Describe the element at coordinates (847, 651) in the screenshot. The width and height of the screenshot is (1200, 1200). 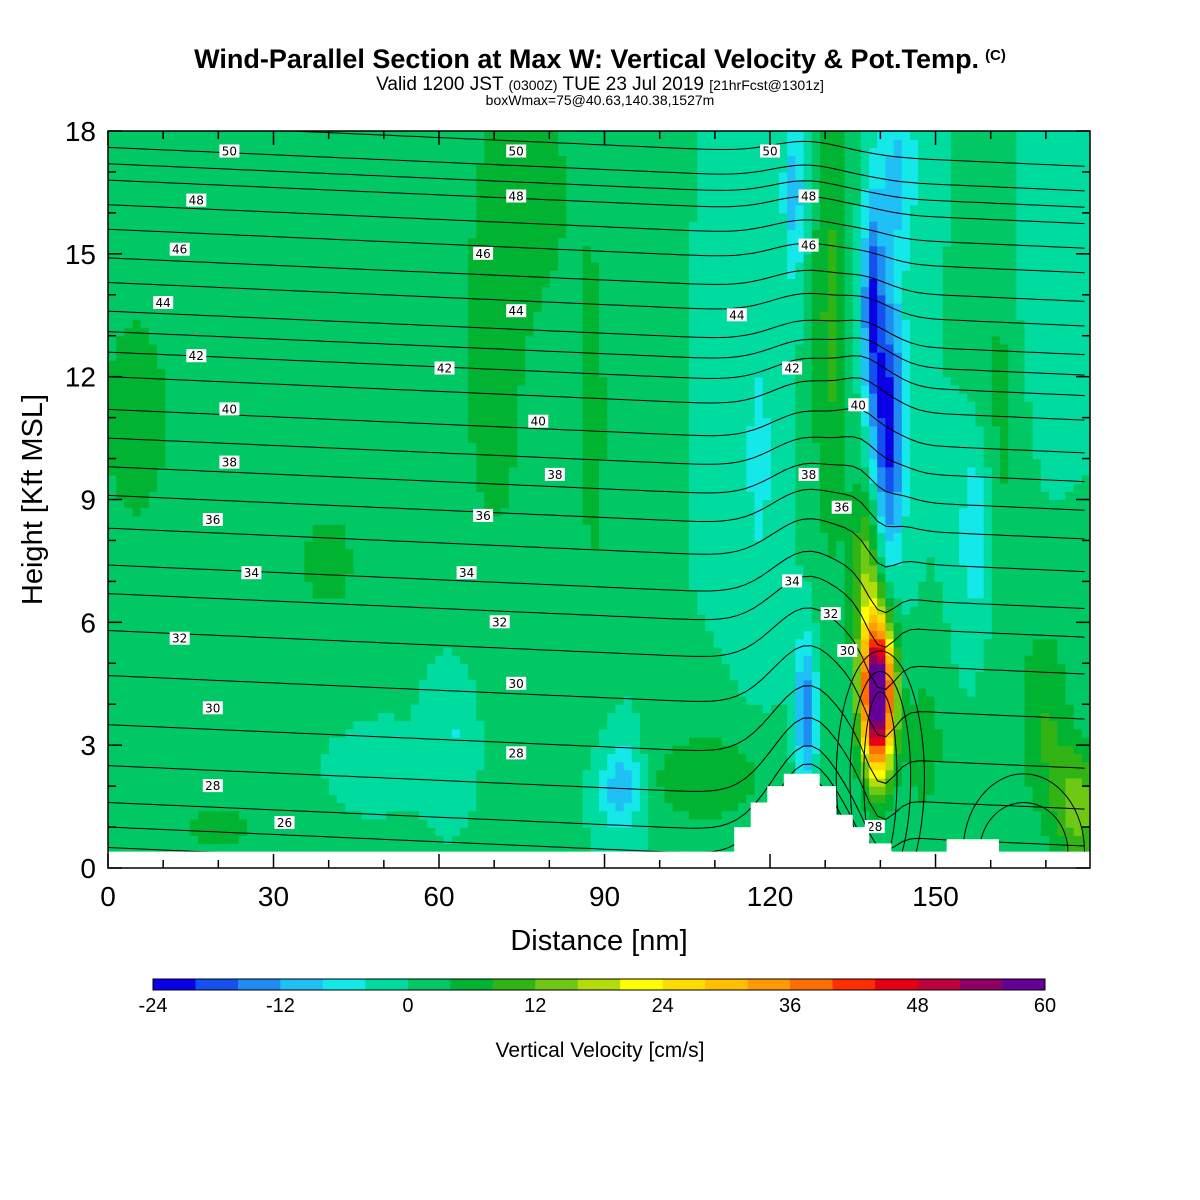
I see `theta-label-text: 30` at that location.